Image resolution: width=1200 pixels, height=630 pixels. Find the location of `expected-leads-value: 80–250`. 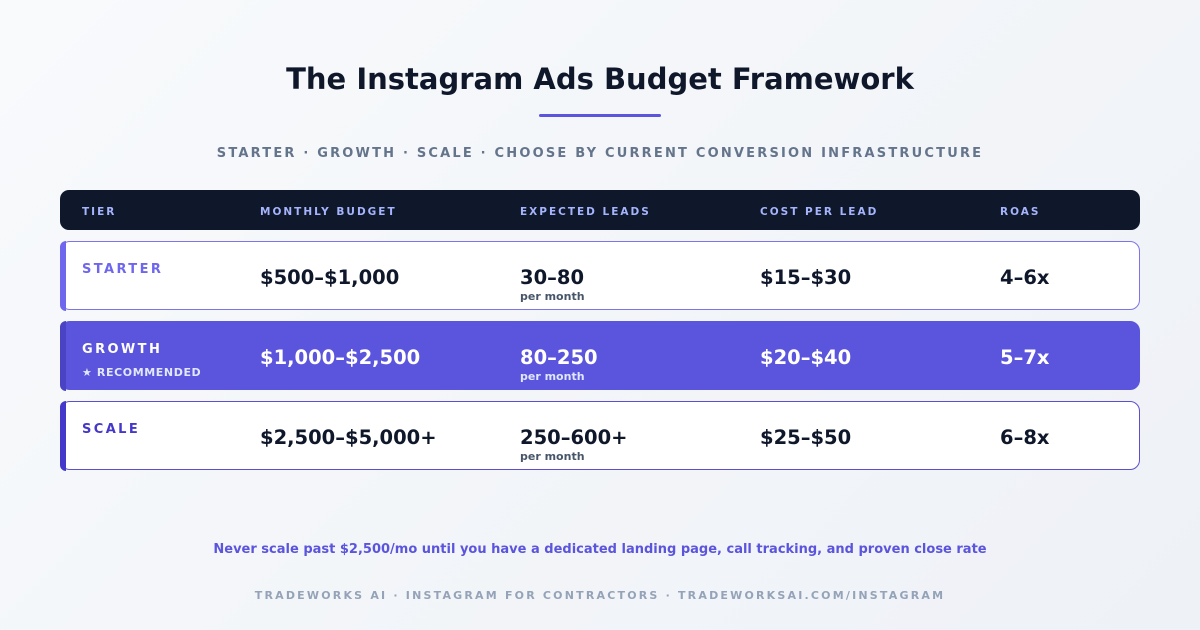

expected-leads-value: 80–250 is located at coordinates (559, 357).